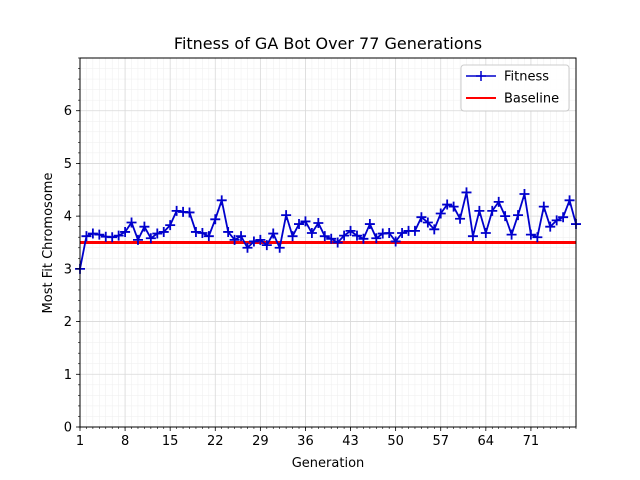  What do you see at coordinates (68, 111) in the screenshot?
I see `y-tick-label: 6` at bounding box center [68, 111].